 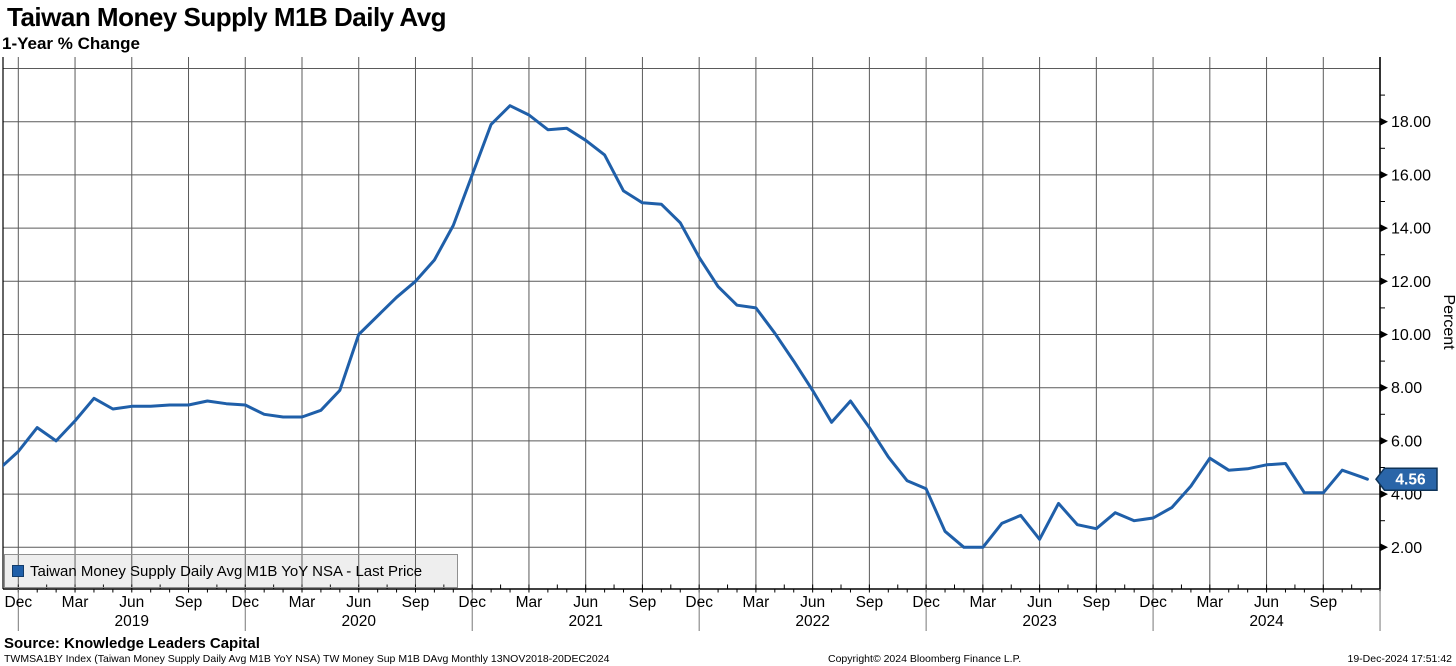 What do you see at coordinates (1411, 175) in the screenshot?
I see `y-tick-label: 16.00` at bounding box center [1411, 175].